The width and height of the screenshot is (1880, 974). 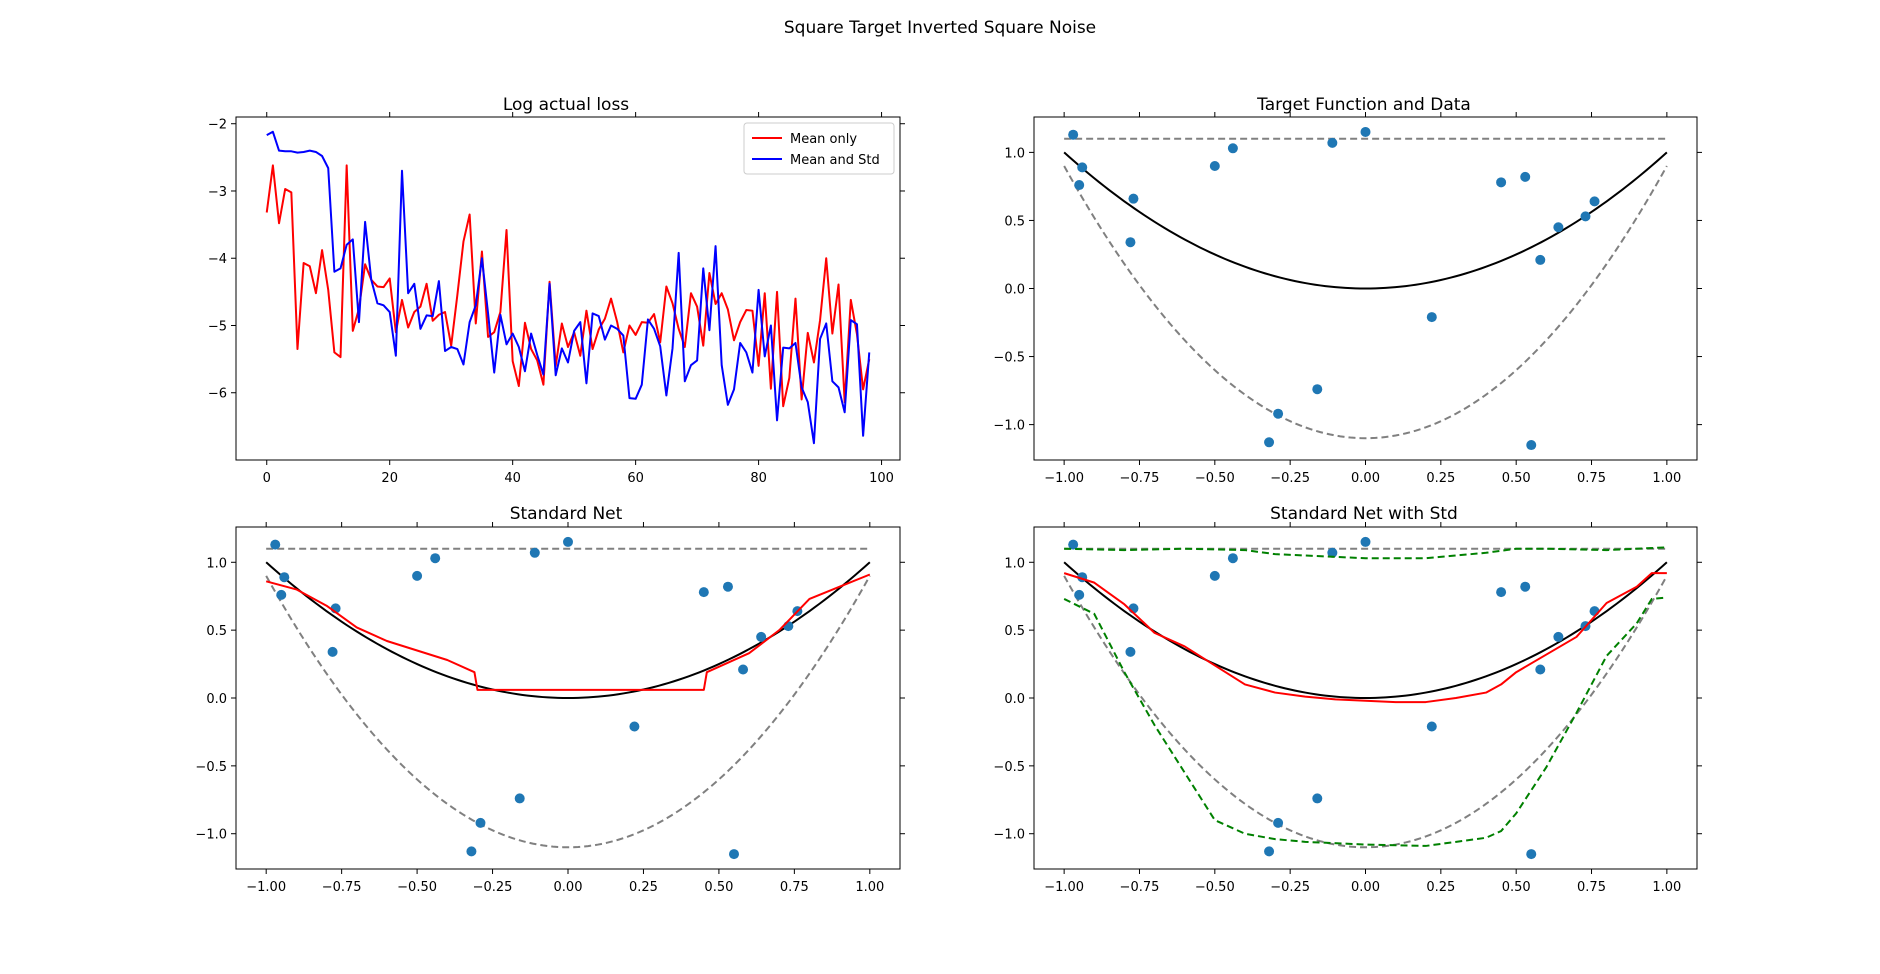 What do you see at coordinates (1014, 221) in the screenshot?
I see `y-tick-label: 0.5` at bounding box center [1014, 221].